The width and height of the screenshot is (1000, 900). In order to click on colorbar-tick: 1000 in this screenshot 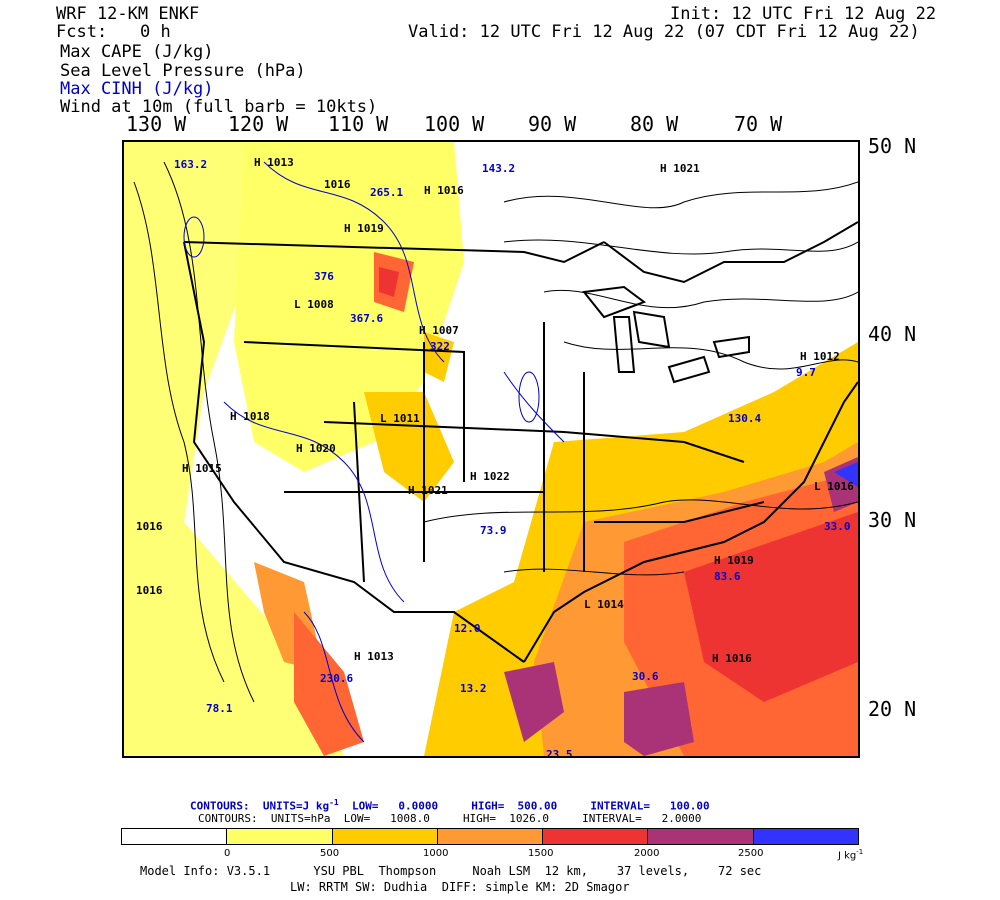, I will do `click(436, 853)`.